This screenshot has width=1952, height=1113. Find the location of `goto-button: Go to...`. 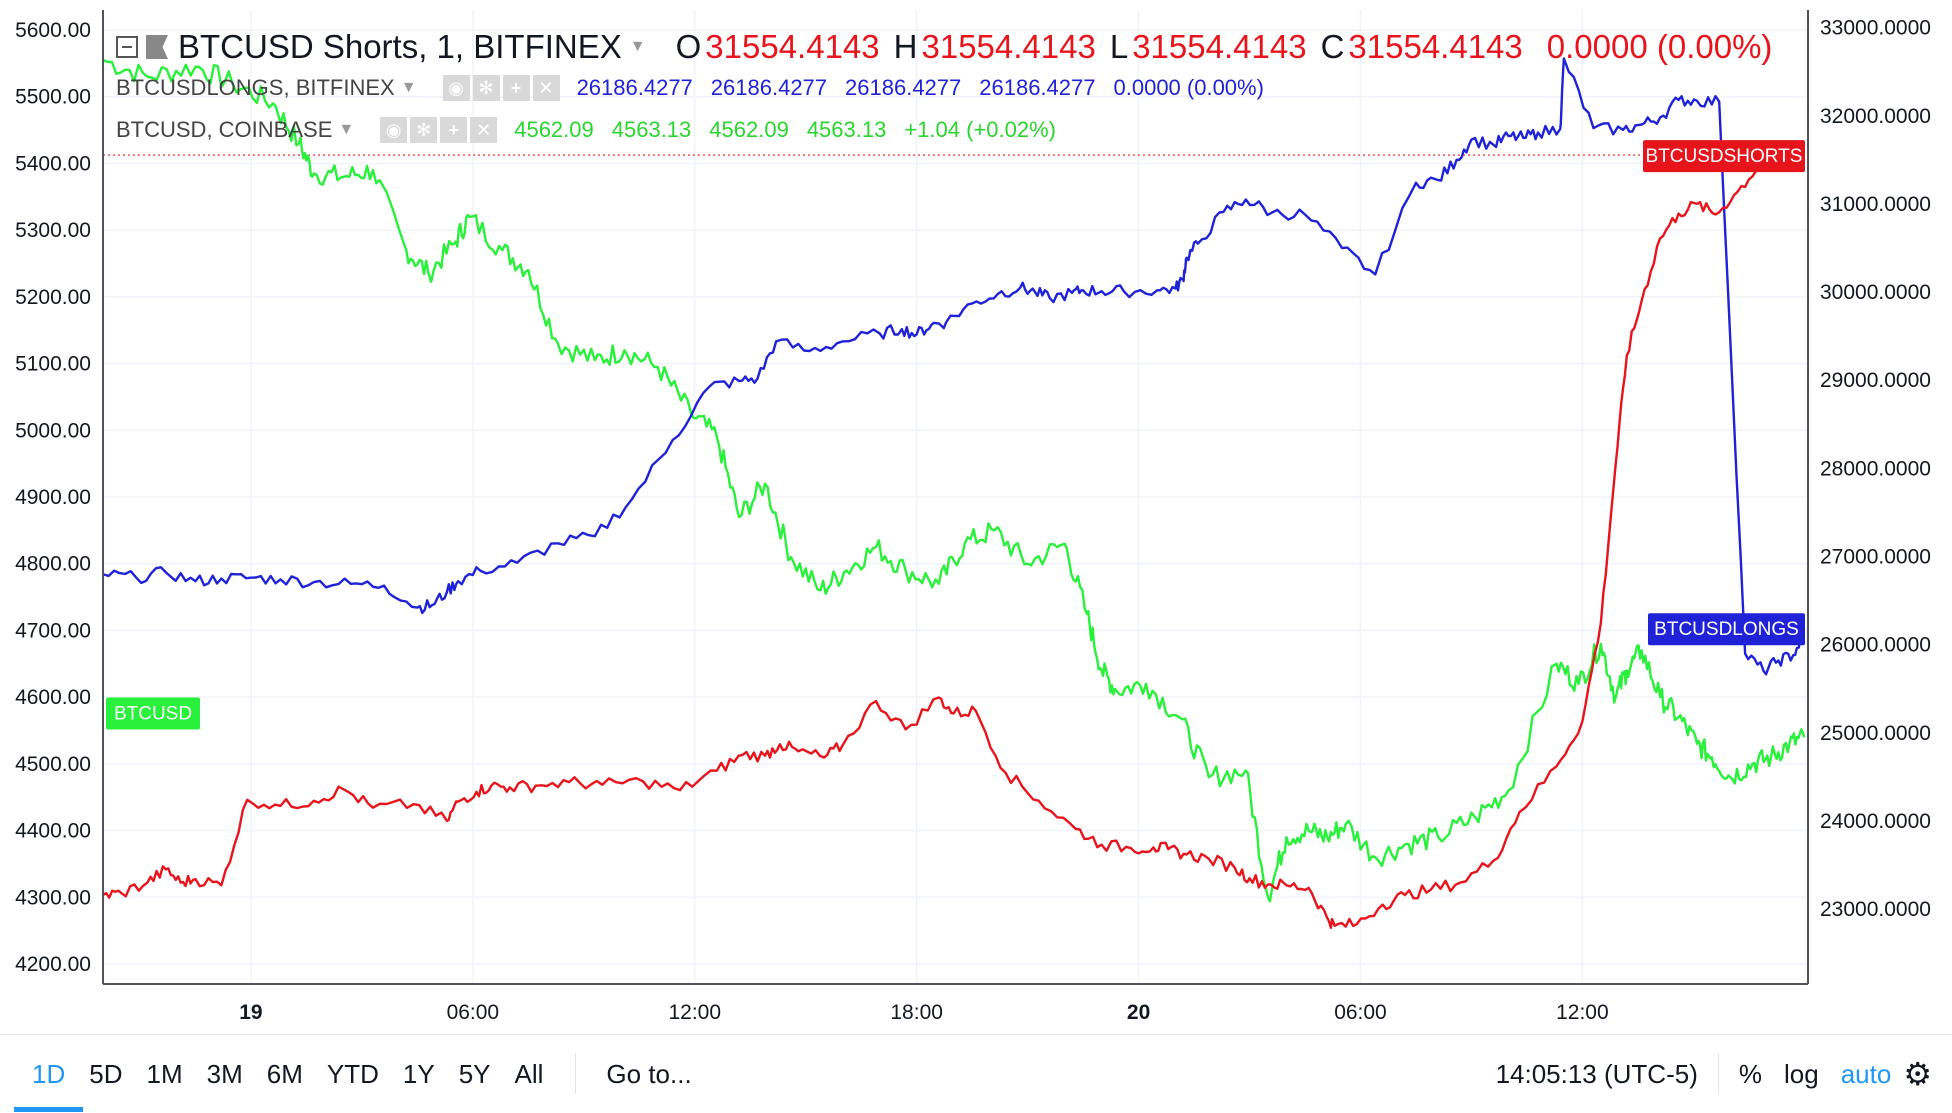

goto-button: Go to... is located at coordinates (649, 1073).